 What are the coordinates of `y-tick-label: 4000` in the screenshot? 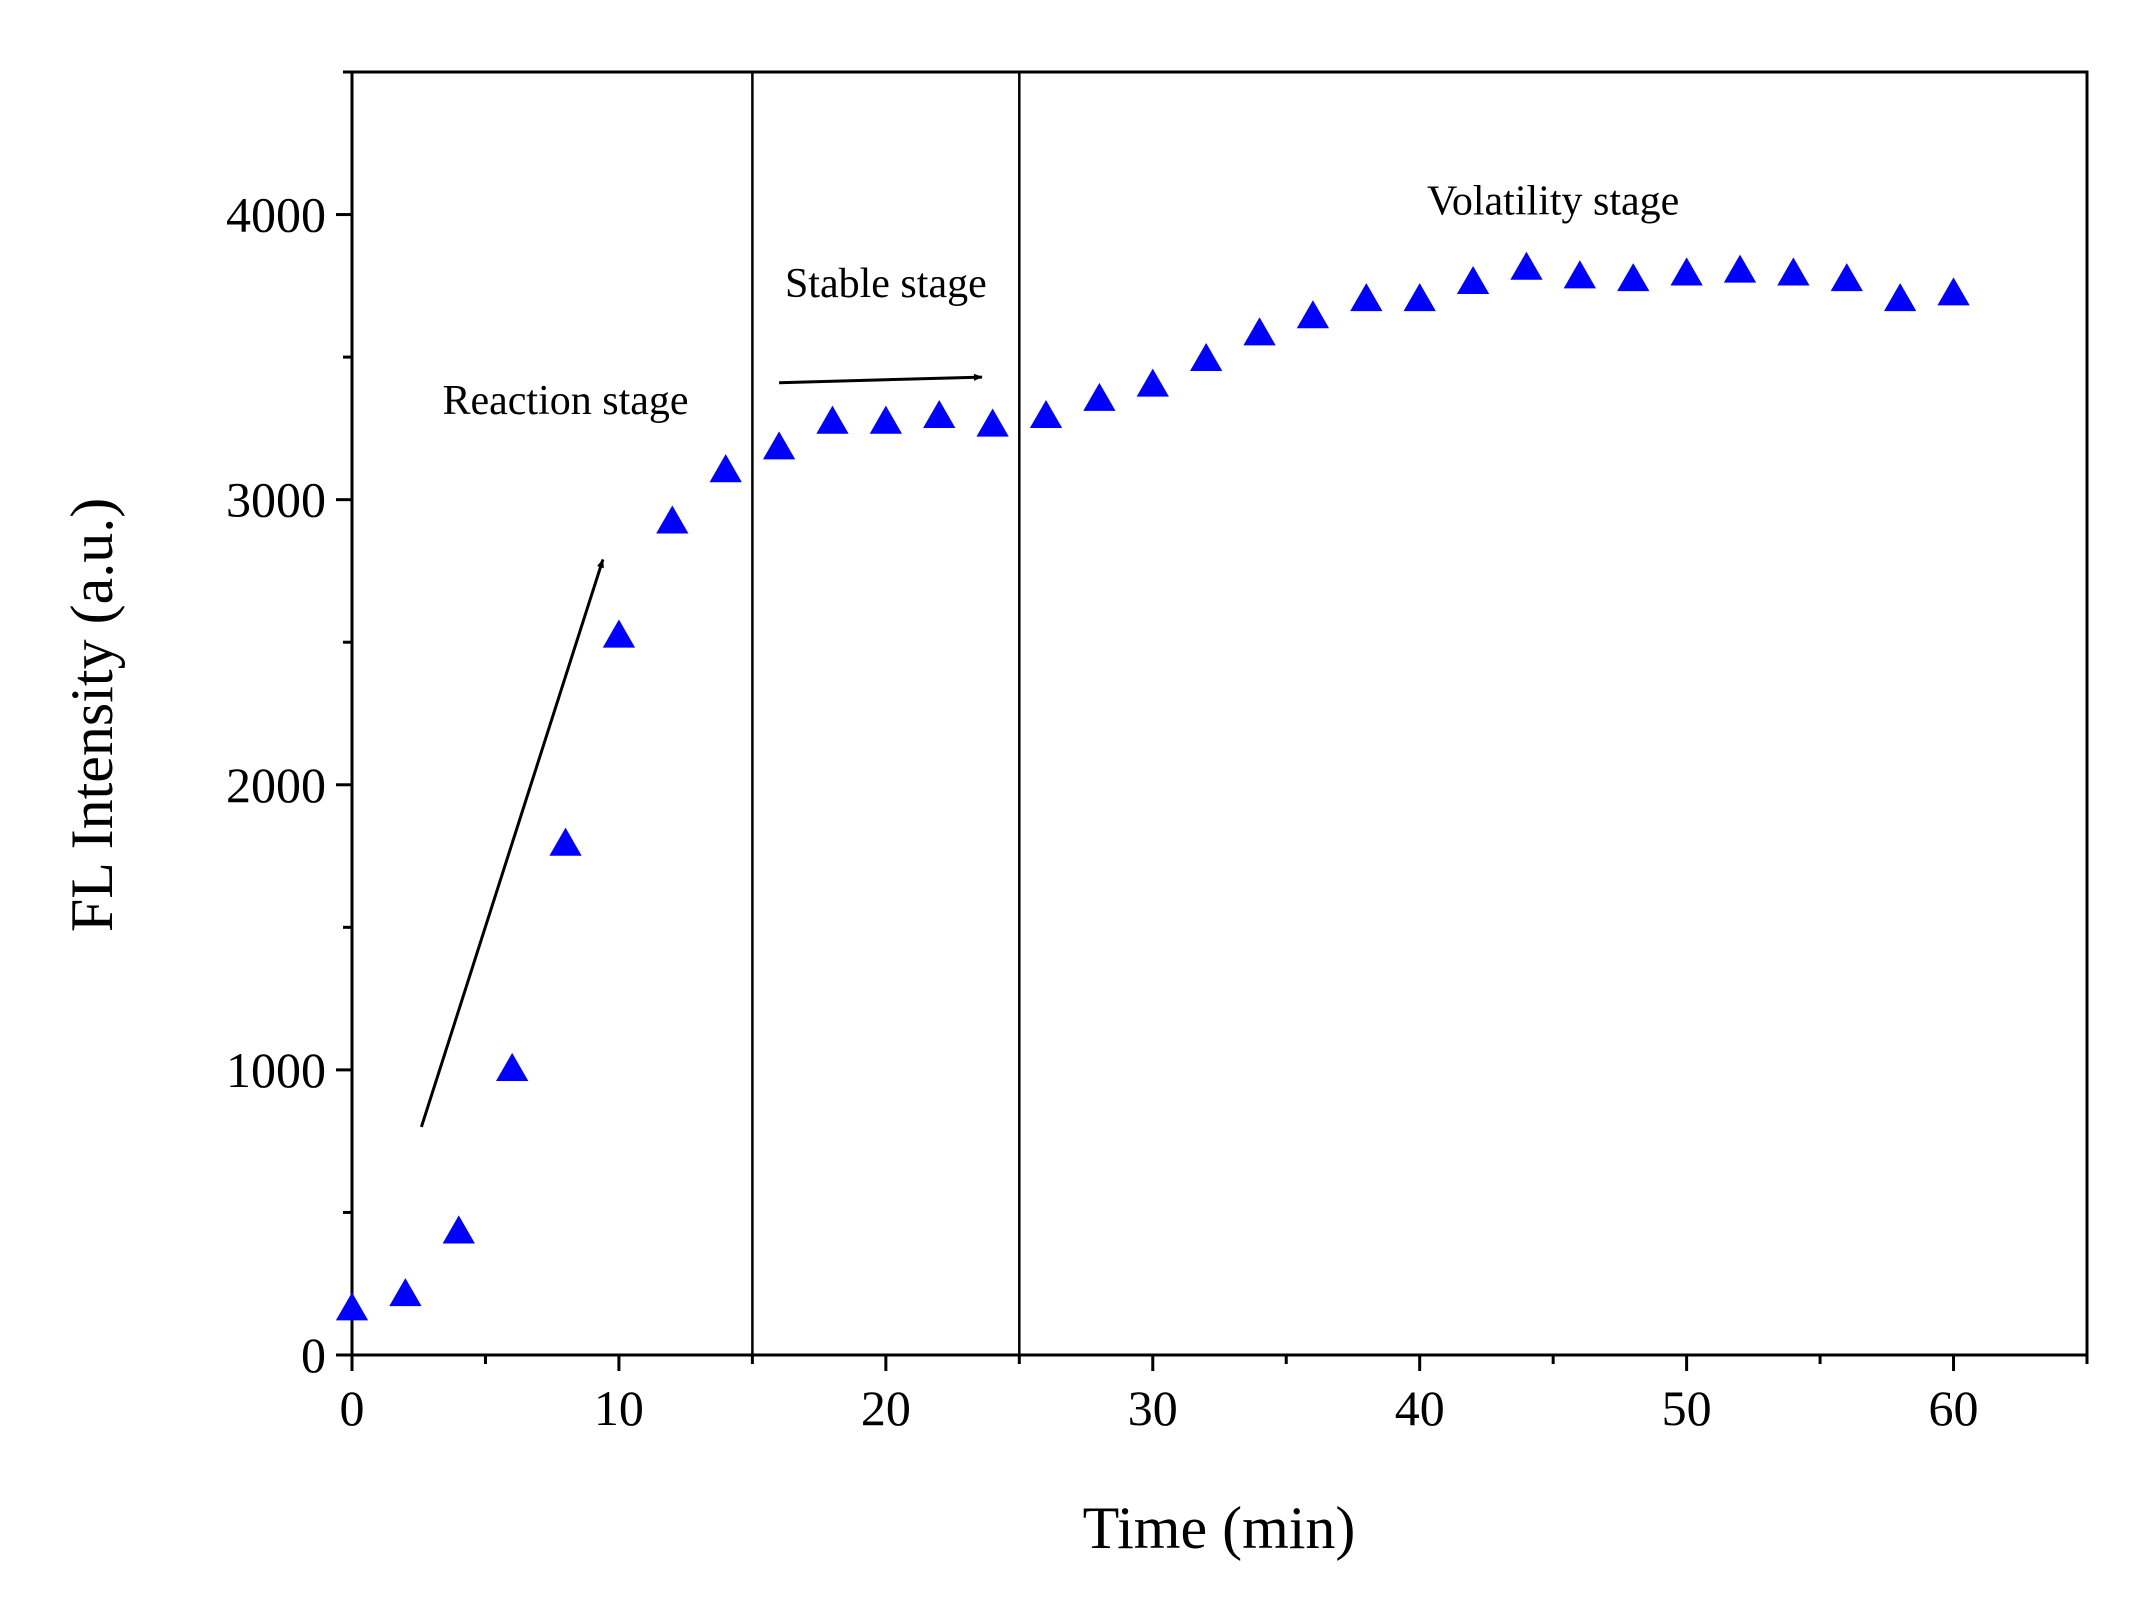 It's located at (276, 215).